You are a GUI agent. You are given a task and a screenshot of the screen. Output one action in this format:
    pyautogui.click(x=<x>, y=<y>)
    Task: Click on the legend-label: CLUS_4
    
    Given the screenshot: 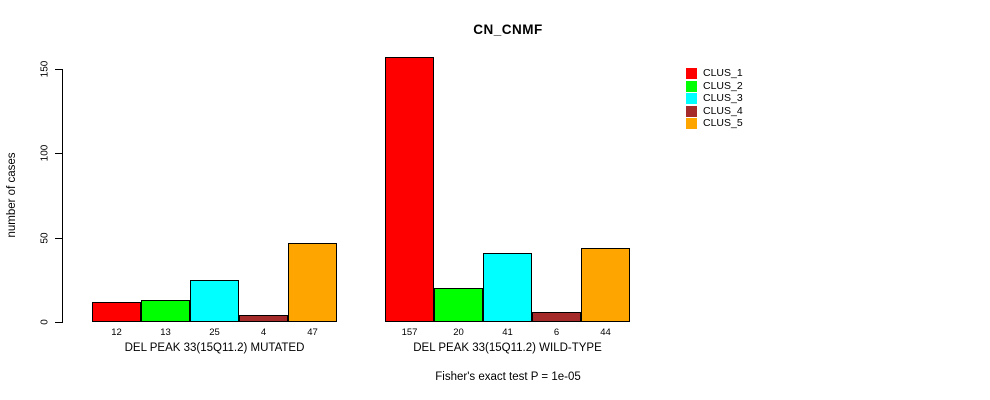 What is the action you would take?
    pyautogui.click(x=723, y=110)
    